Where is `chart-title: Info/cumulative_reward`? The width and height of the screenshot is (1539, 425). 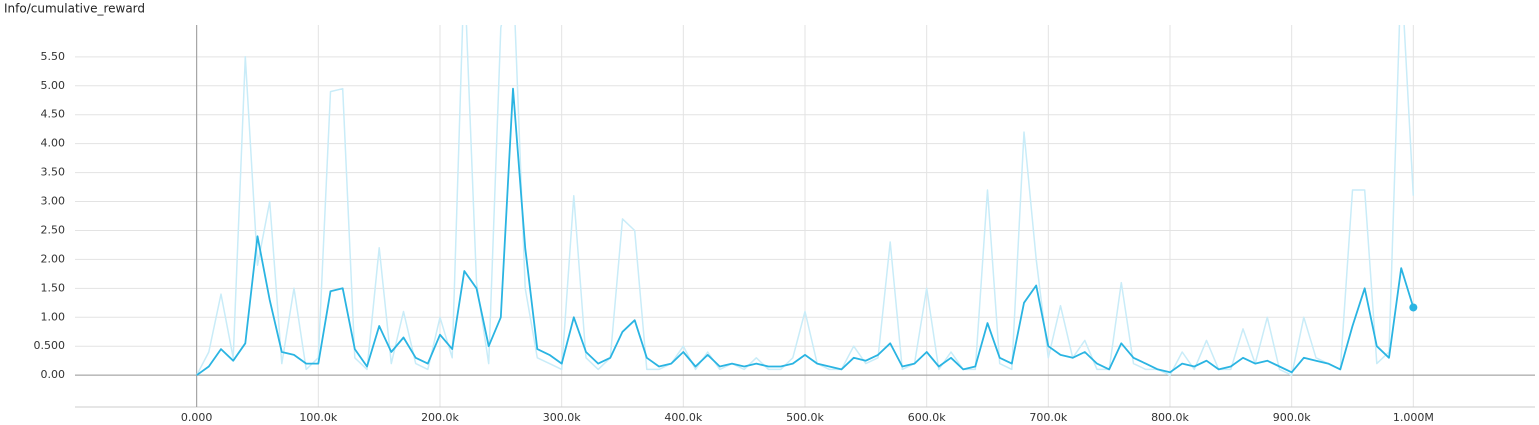 chart-title: Info/cumulative_reward is located at coordinates (74, 9).